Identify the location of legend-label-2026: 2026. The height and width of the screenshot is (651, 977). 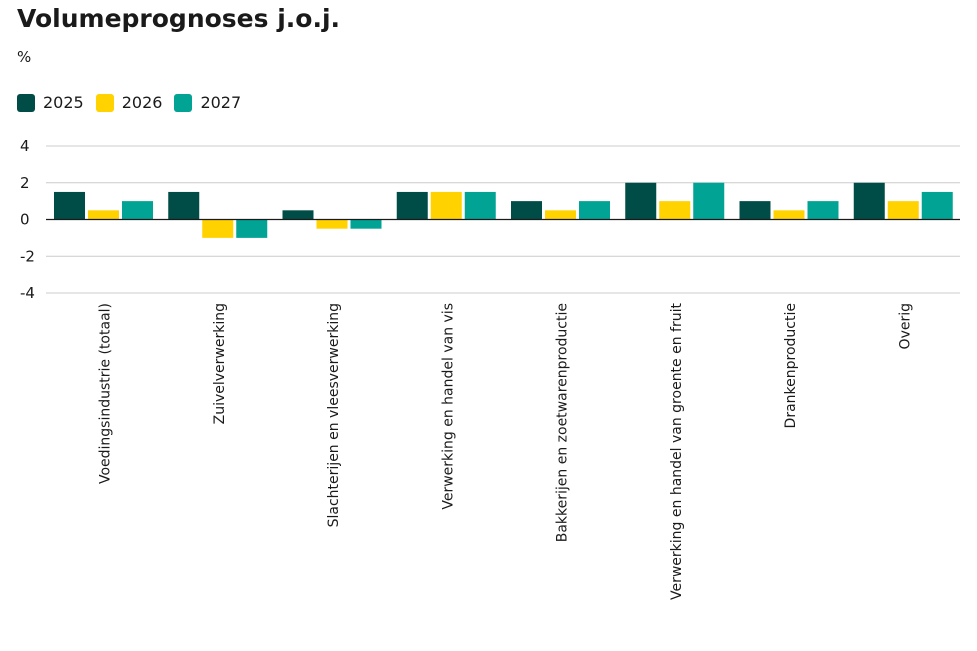
(142, 102).